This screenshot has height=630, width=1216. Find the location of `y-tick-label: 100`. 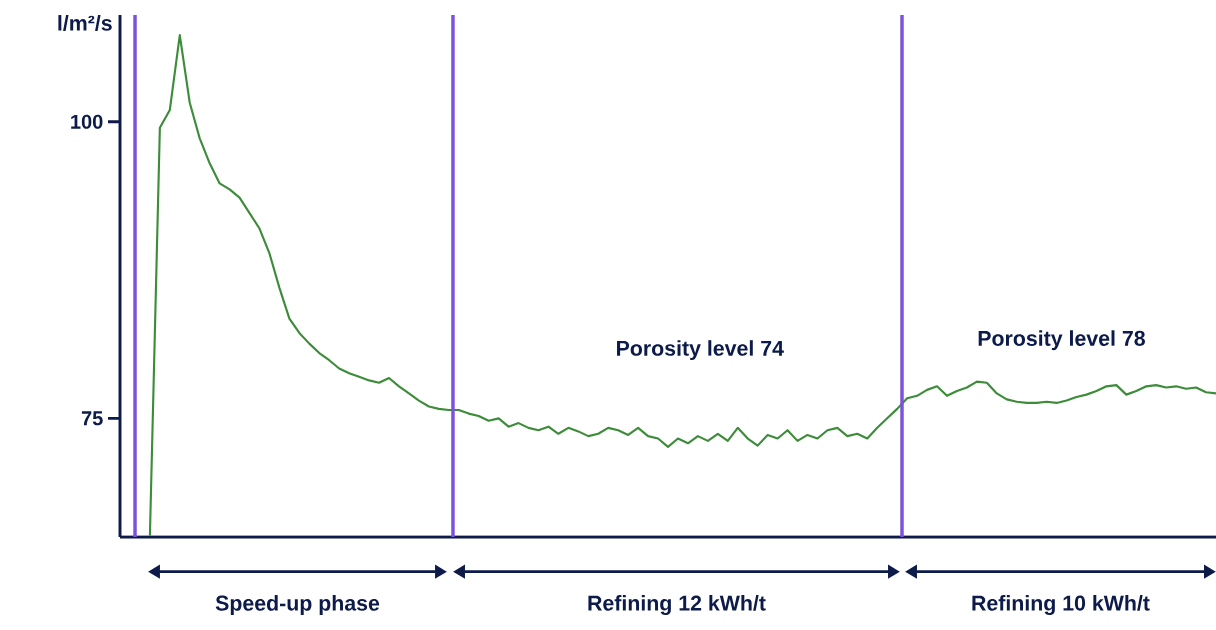

y-tick-label: 100 is located at coordinates (87, 121).